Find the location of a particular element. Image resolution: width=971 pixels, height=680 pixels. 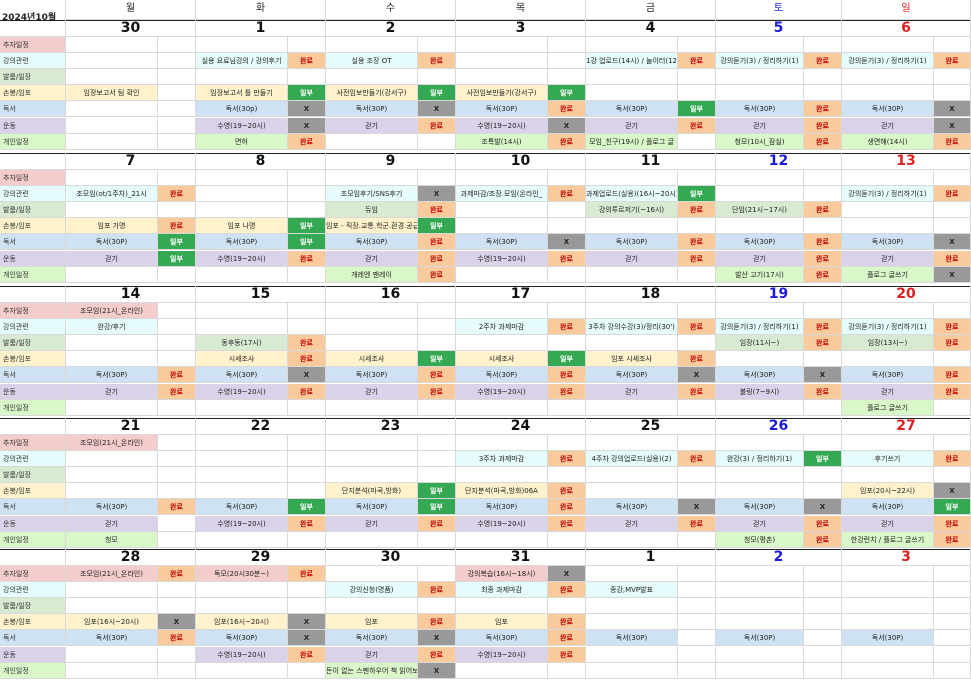

weekday-header: 토 is located at coordinates (779, 10).